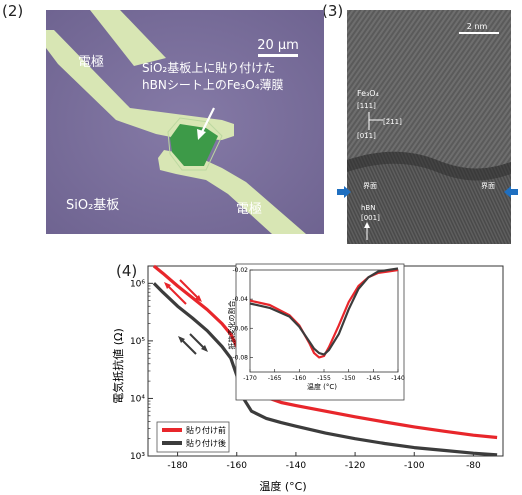  I want to click on panel-label-3: (3), so click(333, 11).